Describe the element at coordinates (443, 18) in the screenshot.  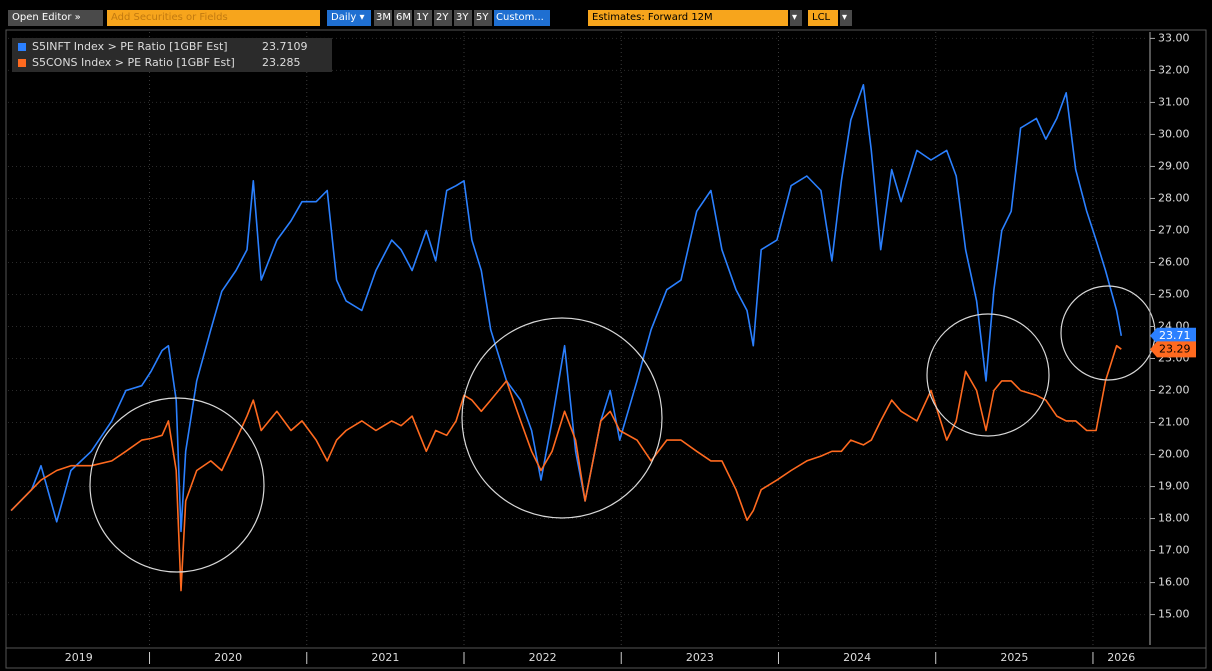
I see `range-button: 2Y` at that location.